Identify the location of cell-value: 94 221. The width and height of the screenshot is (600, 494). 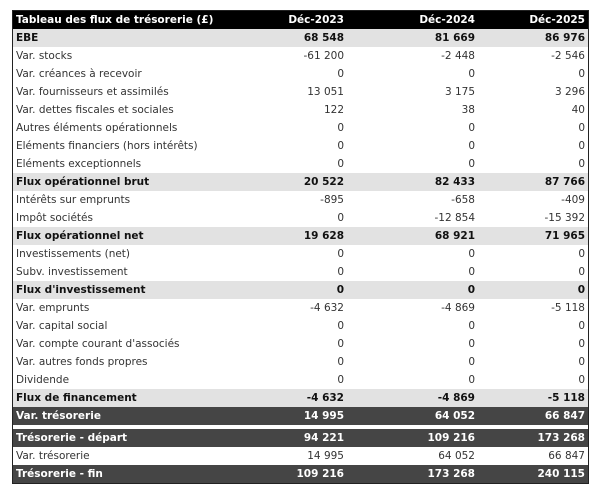
(323, 438).